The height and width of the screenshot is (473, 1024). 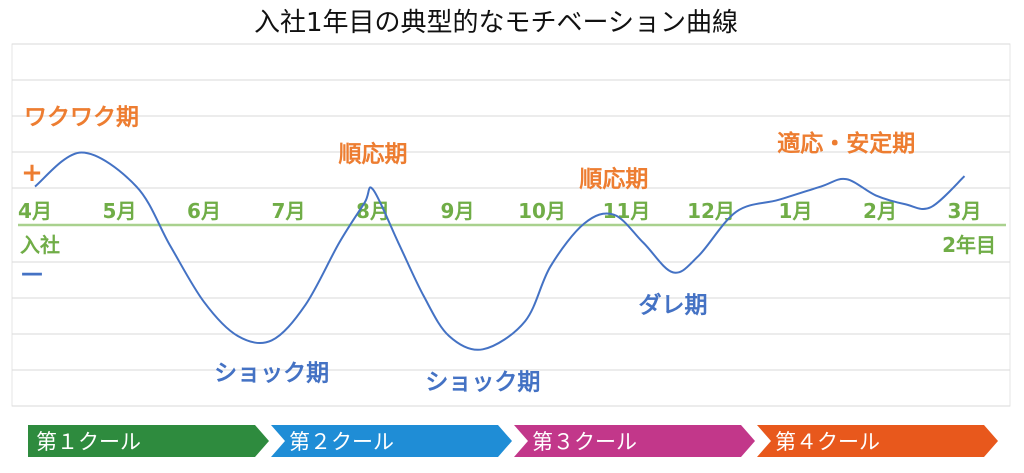 I want to click on cool-label: 第１クール, so click(x=88, y=442).